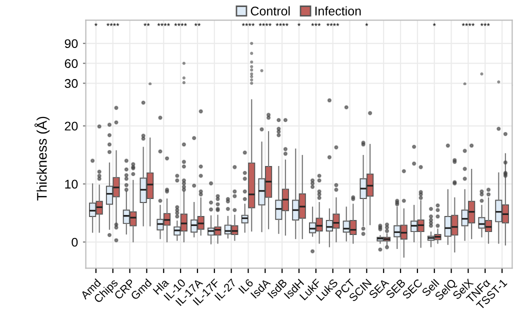  I want to click on y-tick-label: 0, so click(75, 242).